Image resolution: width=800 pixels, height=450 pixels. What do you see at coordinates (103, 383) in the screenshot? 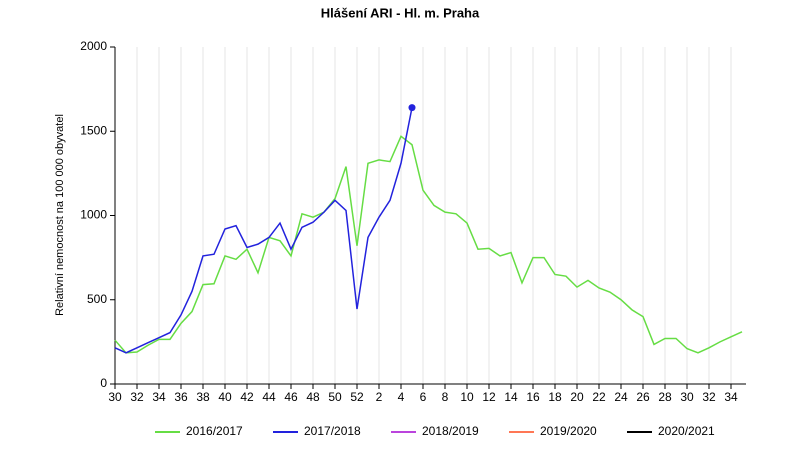
I see `y-tick-label: 0` at bounding box center [103, 383].